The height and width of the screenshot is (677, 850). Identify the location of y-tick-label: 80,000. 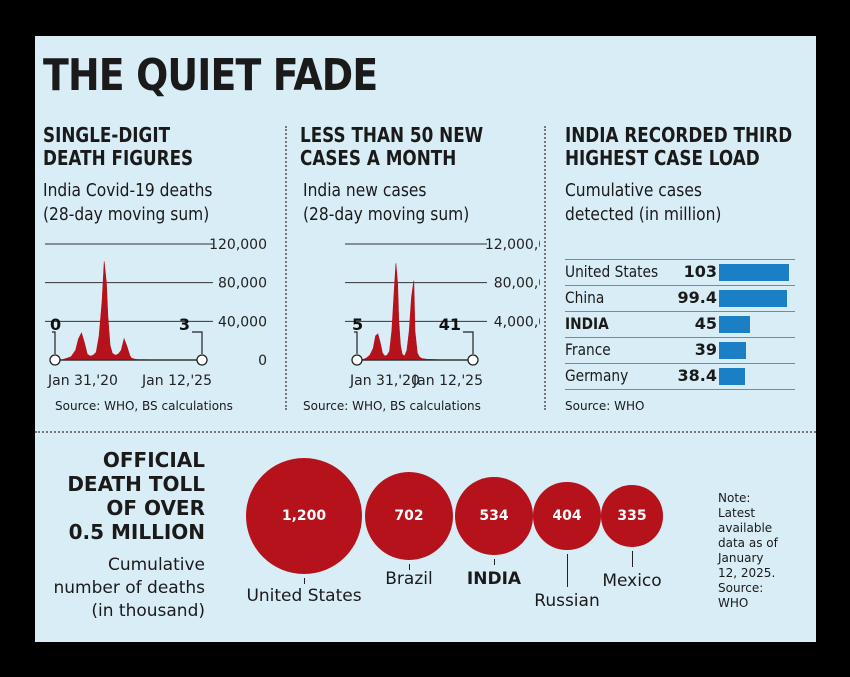
(242, 284).